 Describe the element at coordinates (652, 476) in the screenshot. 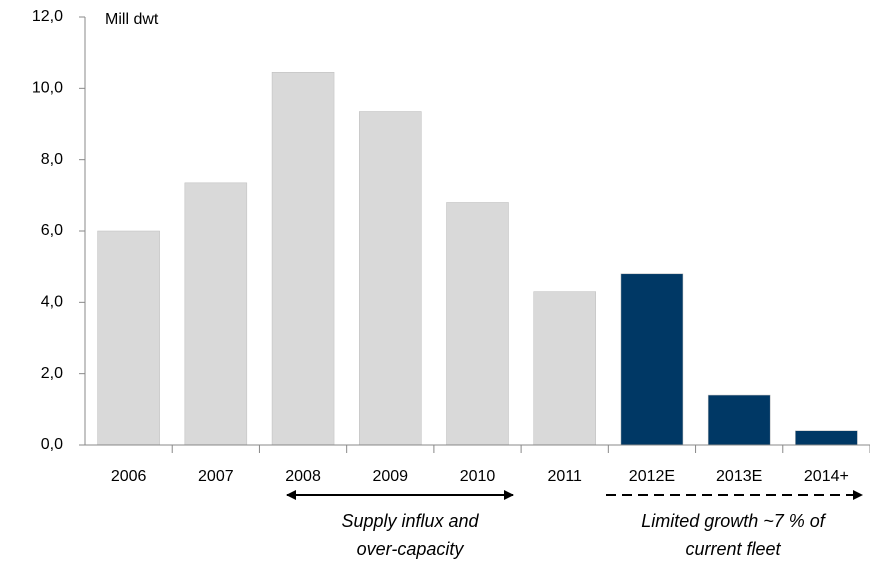

I see `x-tick-label: 2012E` at that location.